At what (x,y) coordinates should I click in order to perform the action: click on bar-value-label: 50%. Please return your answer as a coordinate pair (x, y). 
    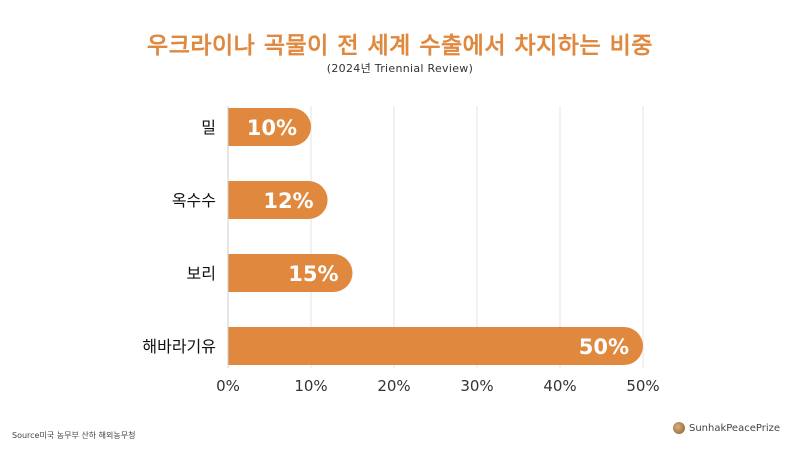
    Looking at the image, I should click on (604, 347).